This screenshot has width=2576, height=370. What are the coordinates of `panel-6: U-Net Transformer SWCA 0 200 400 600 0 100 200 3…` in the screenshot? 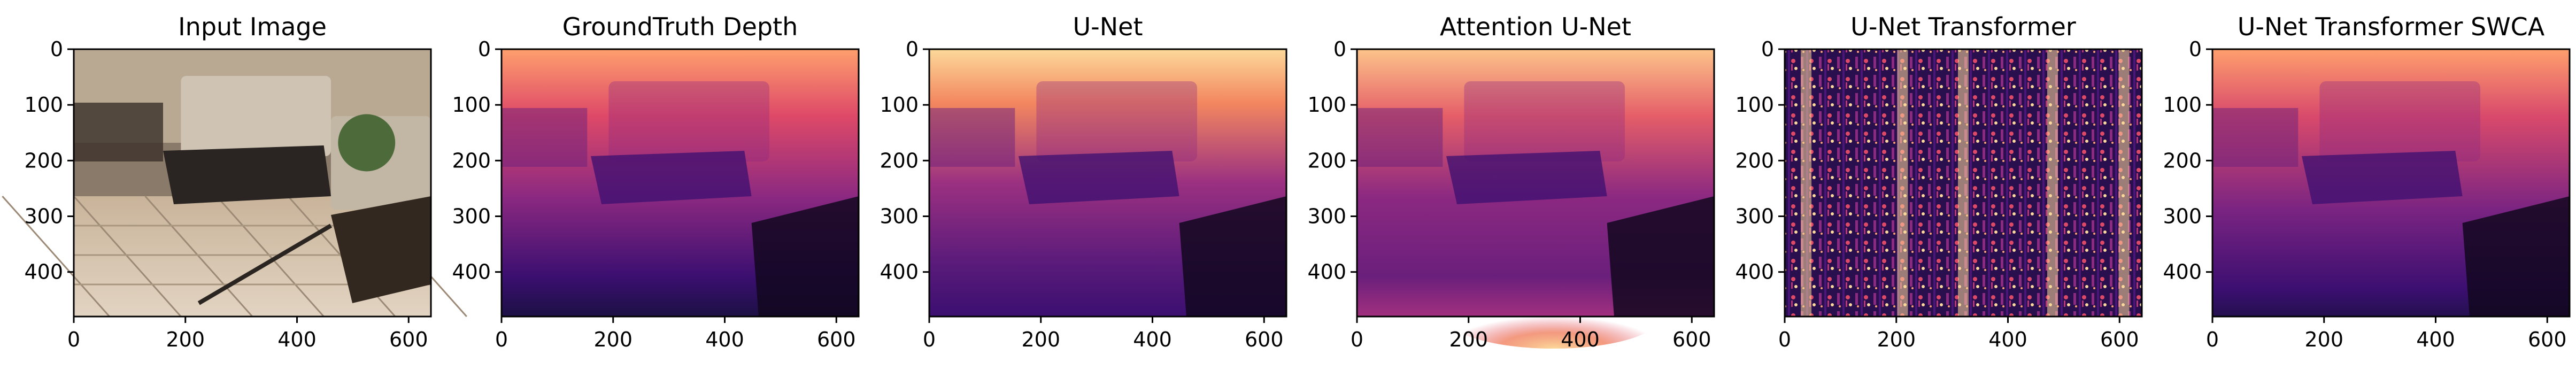 It's located at (2367, 181).